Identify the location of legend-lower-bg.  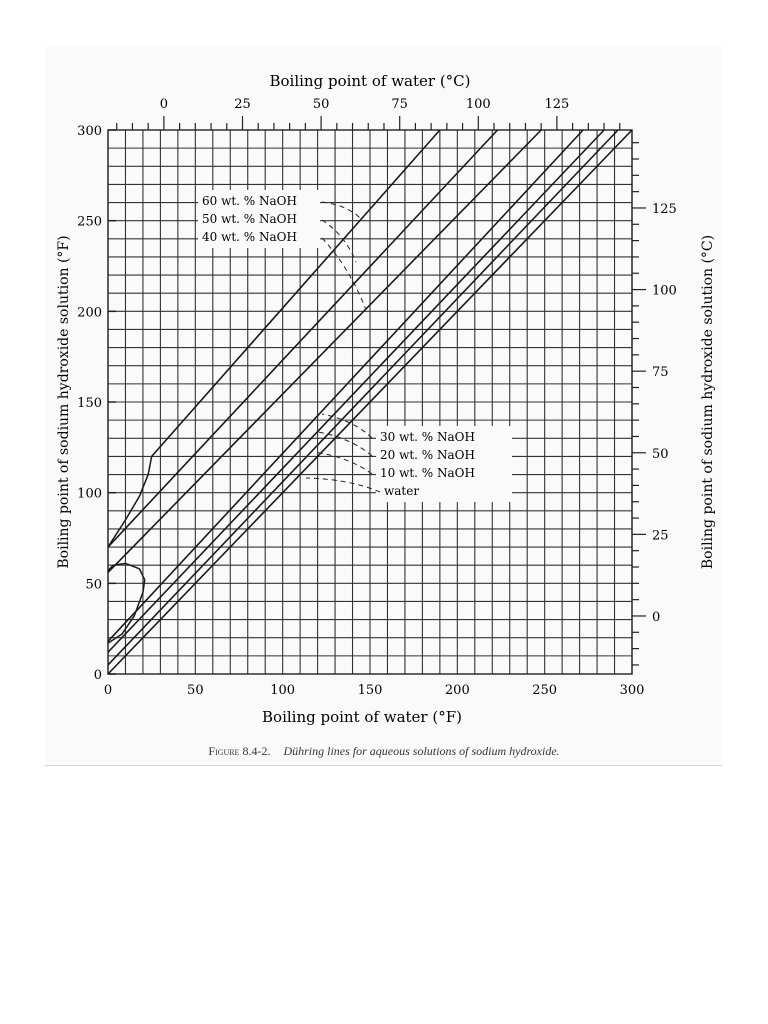
(444, 464).